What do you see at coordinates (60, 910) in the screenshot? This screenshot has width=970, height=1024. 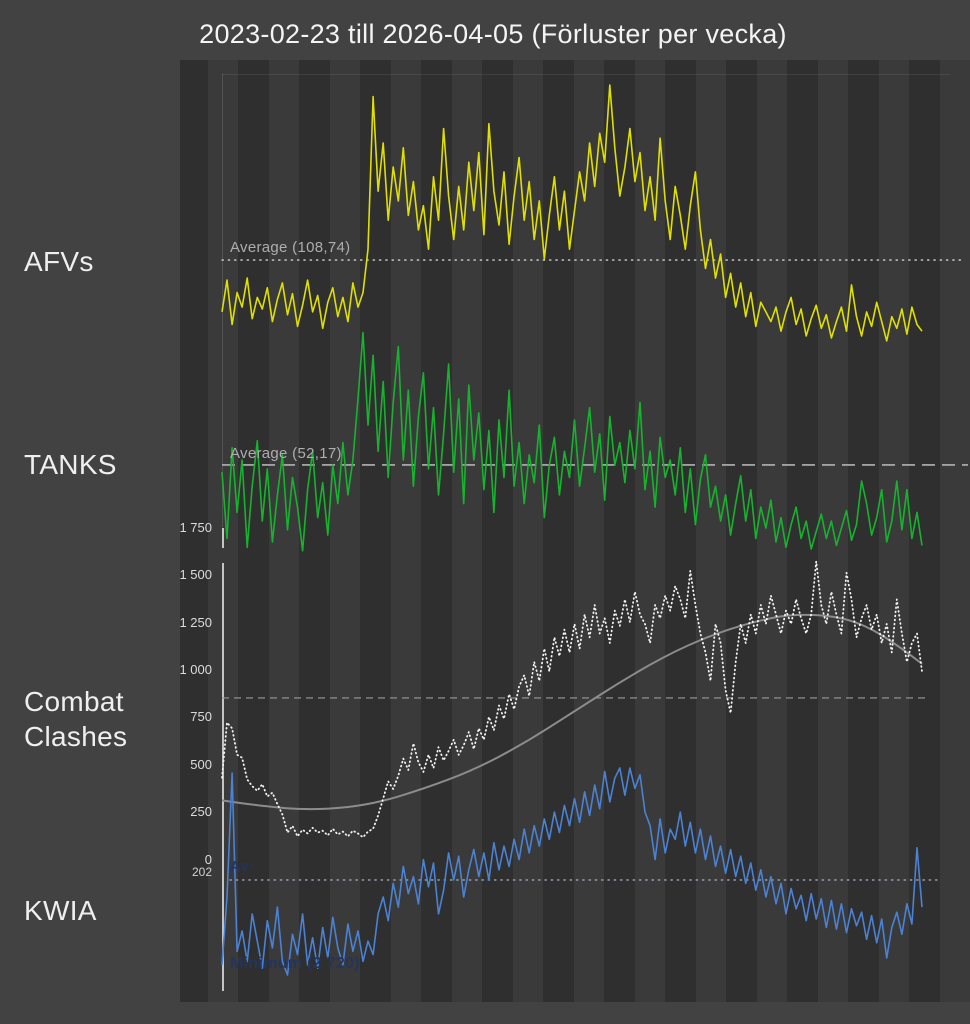 I see `row-label-kwia: KWIA` at bounding box center [60, 910].